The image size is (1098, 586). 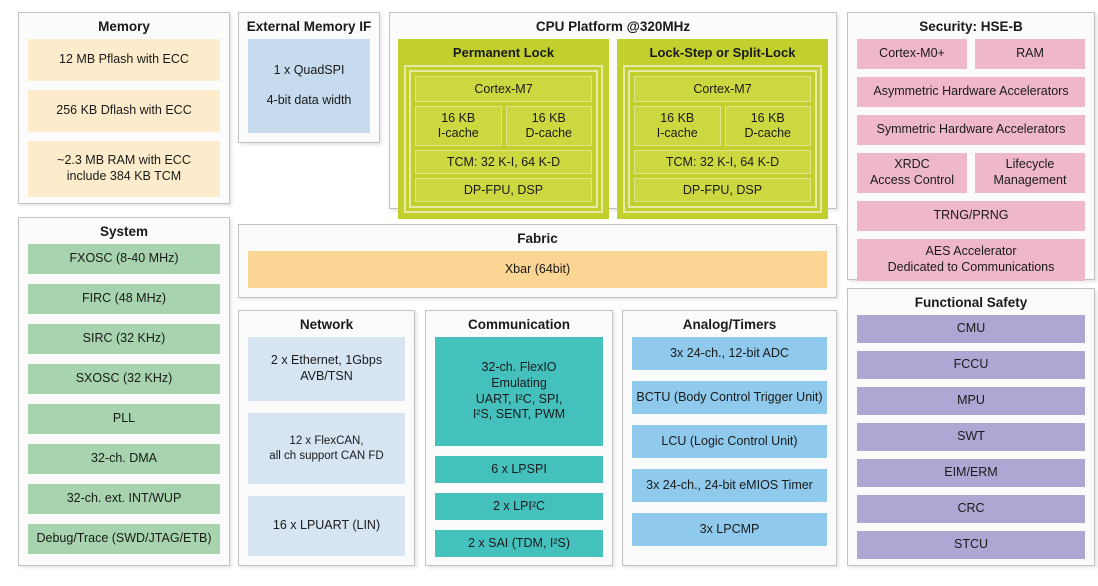 What do you see at coordinates (971, 437) in the screenshot?
I see `safety-item-swt: SWT` at bounding box center [971, 437].